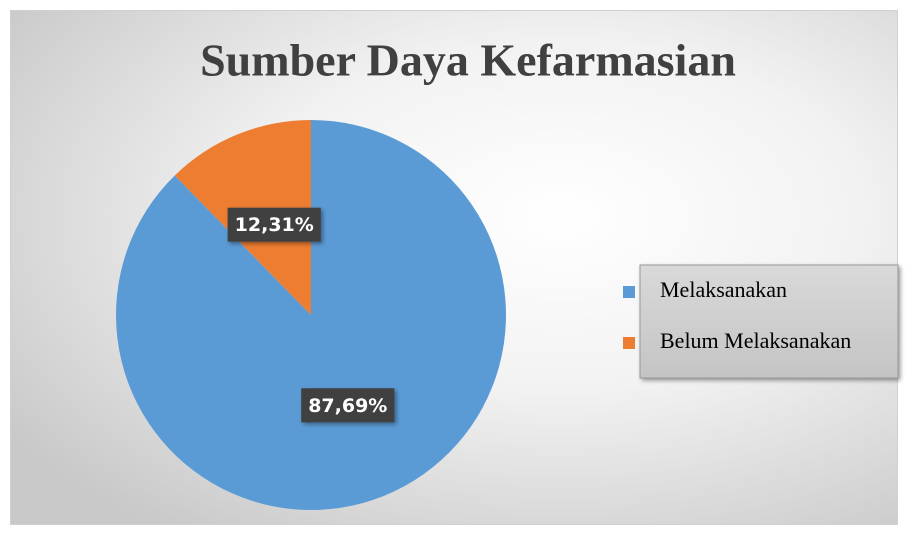  I want to click on chart-title: Sumber Daya Kefarmasian, so click(468, 60).